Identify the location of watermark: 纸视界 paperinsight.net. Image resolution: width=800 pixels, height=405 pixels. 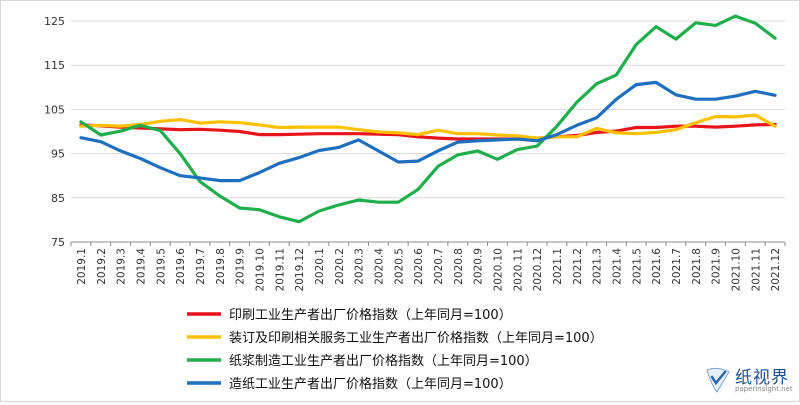
(749, 380).